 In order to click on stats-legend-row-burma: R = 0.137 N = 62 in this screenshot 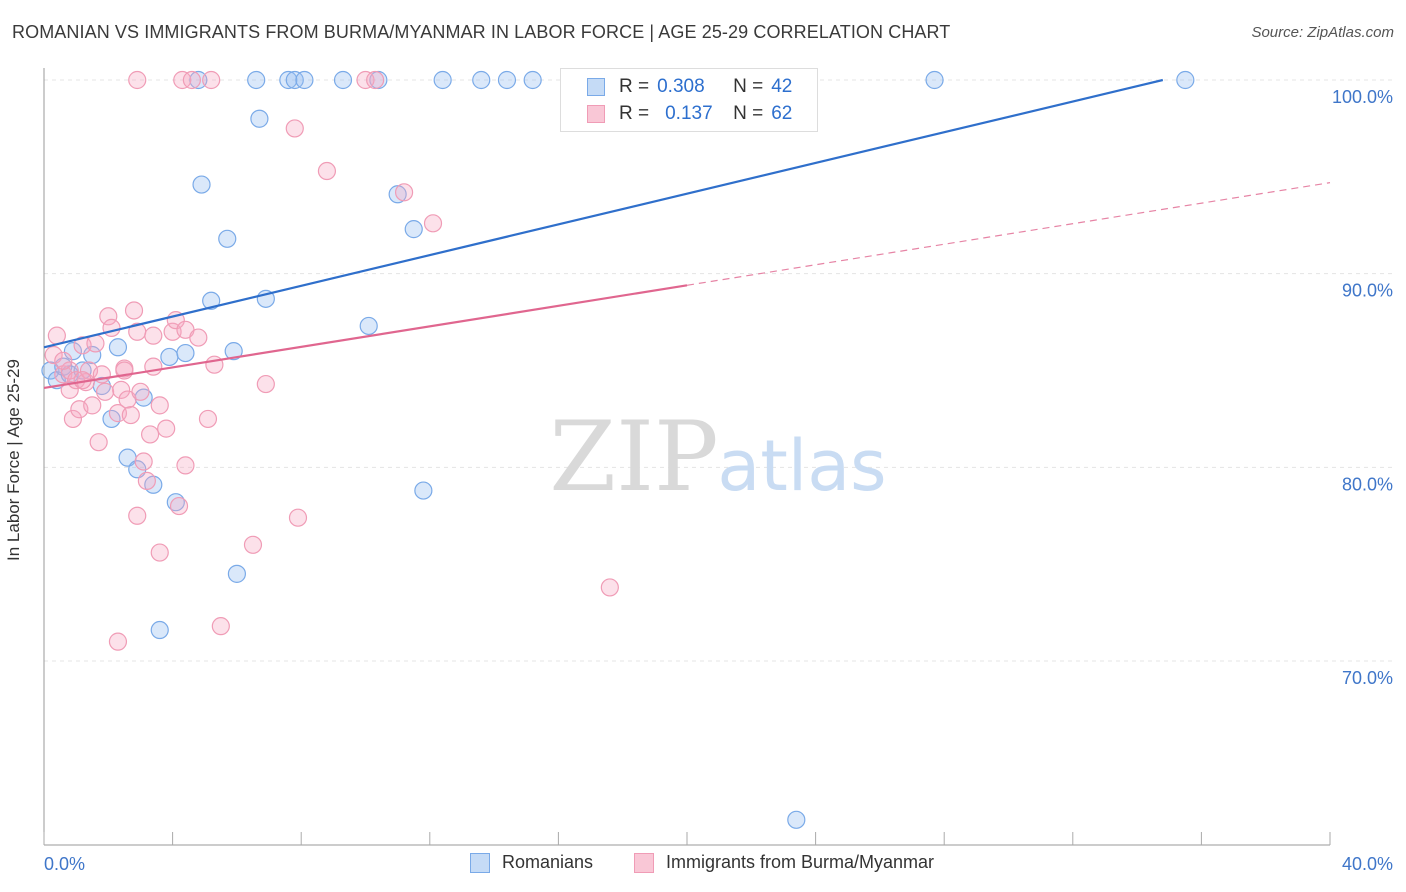, I will do `click(676, 114)`.